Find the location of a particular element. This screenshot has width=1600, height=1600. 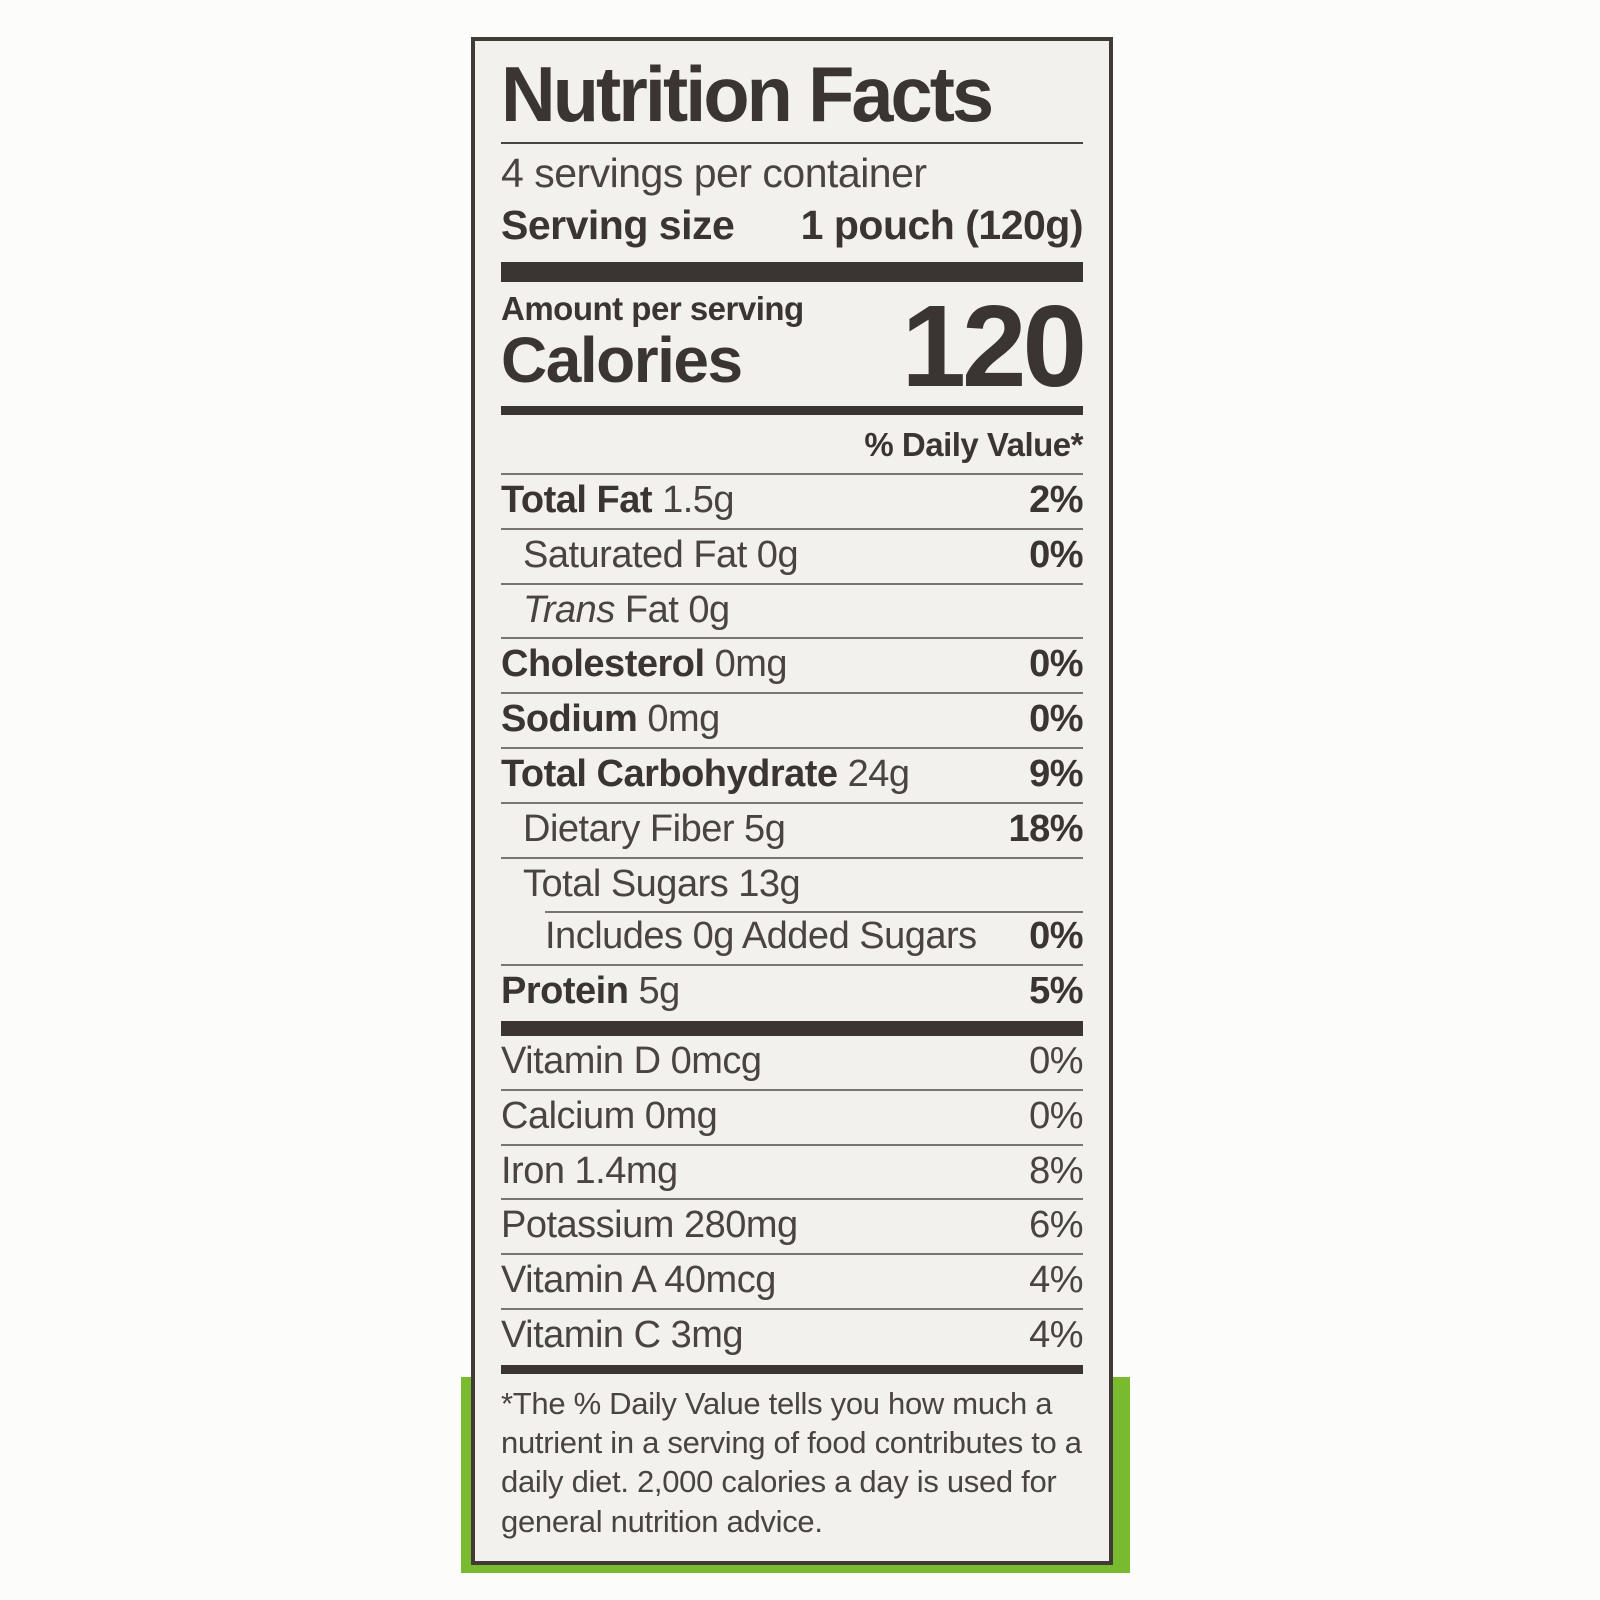

title-divider is located at coordinates (792, 142).